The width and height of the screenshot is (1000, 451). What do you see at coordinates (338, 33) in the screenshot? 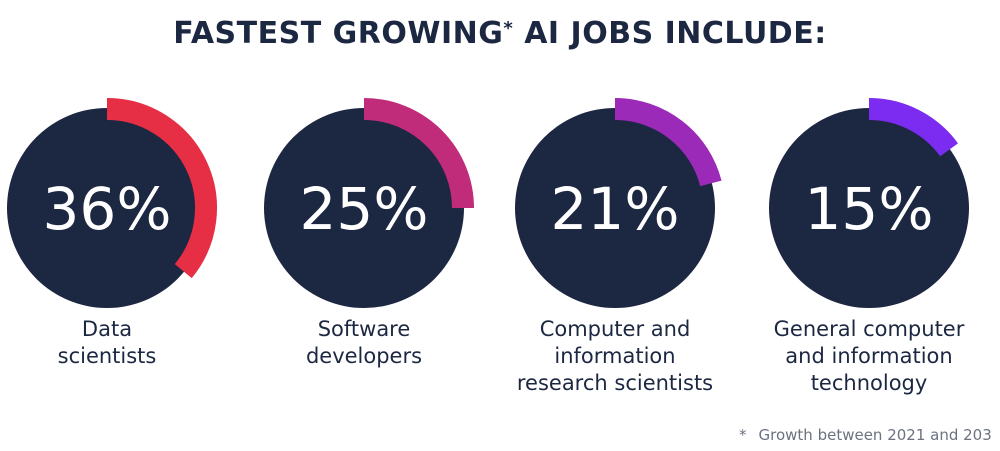
I see `title-main: FASTEST GROWING` at bounding box center [338, 33].